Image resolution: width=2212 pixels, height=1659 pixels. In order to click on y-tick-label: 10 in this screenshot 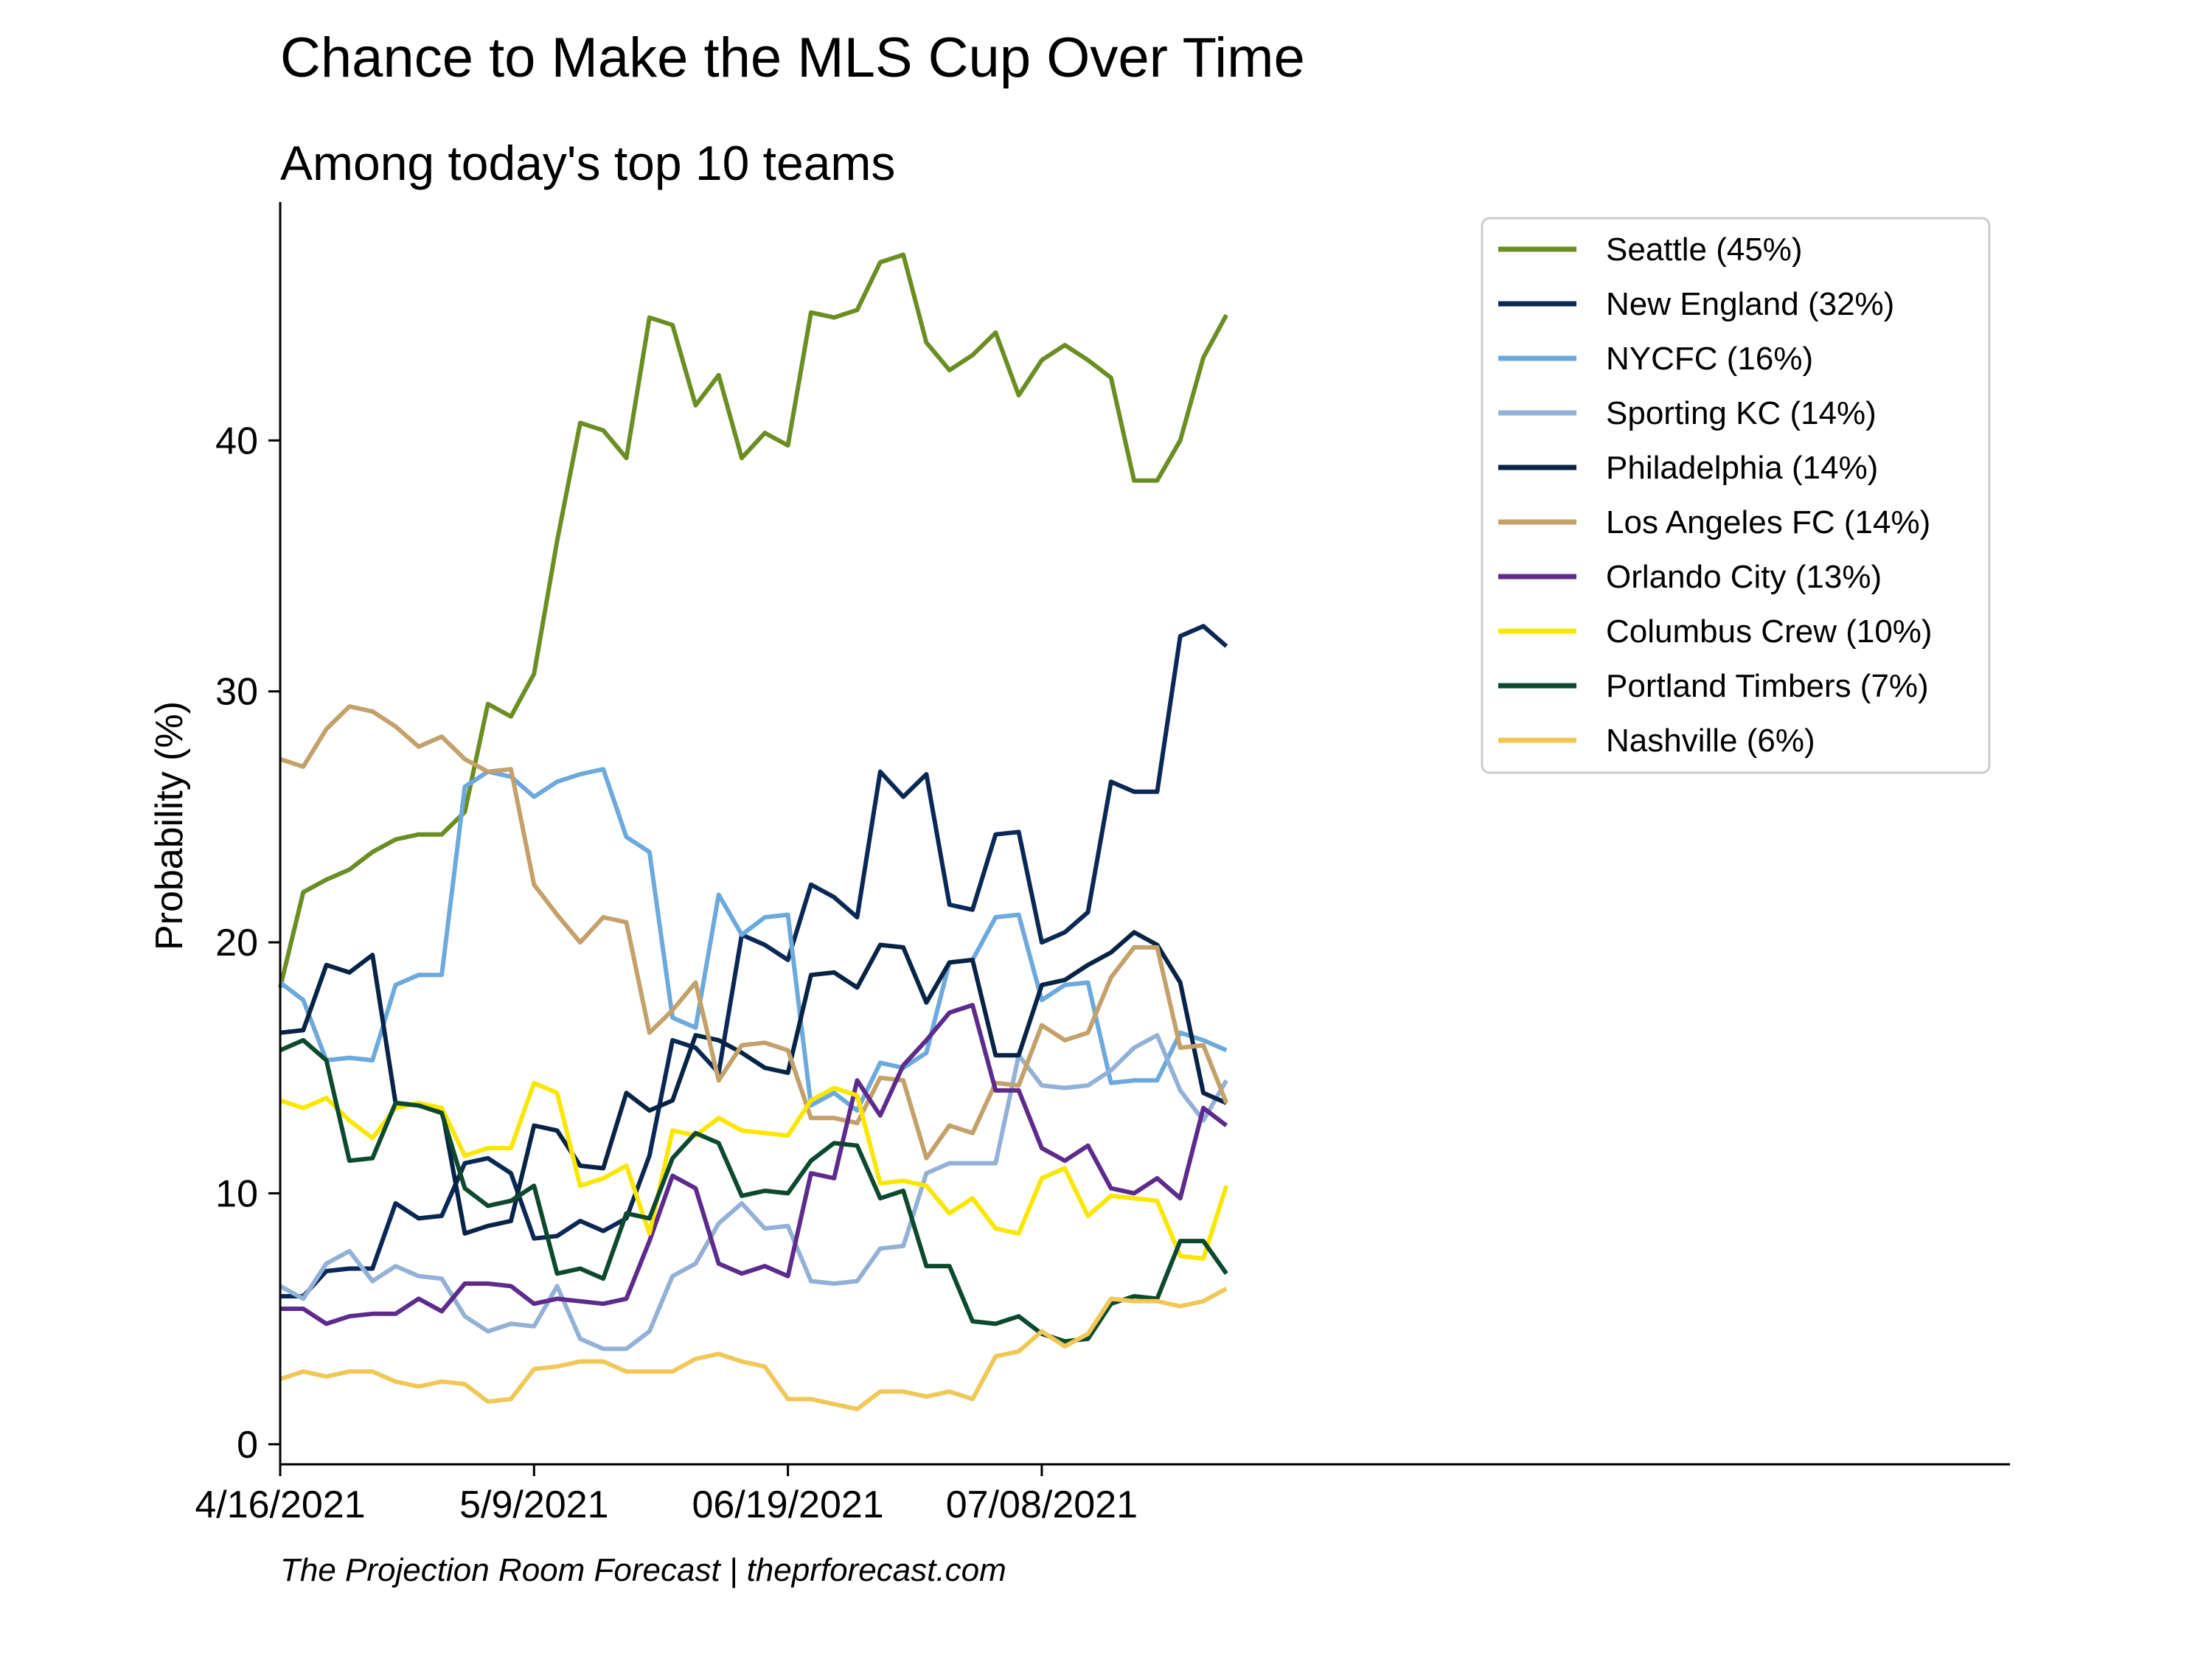, I will do `click(236, 1193)`.